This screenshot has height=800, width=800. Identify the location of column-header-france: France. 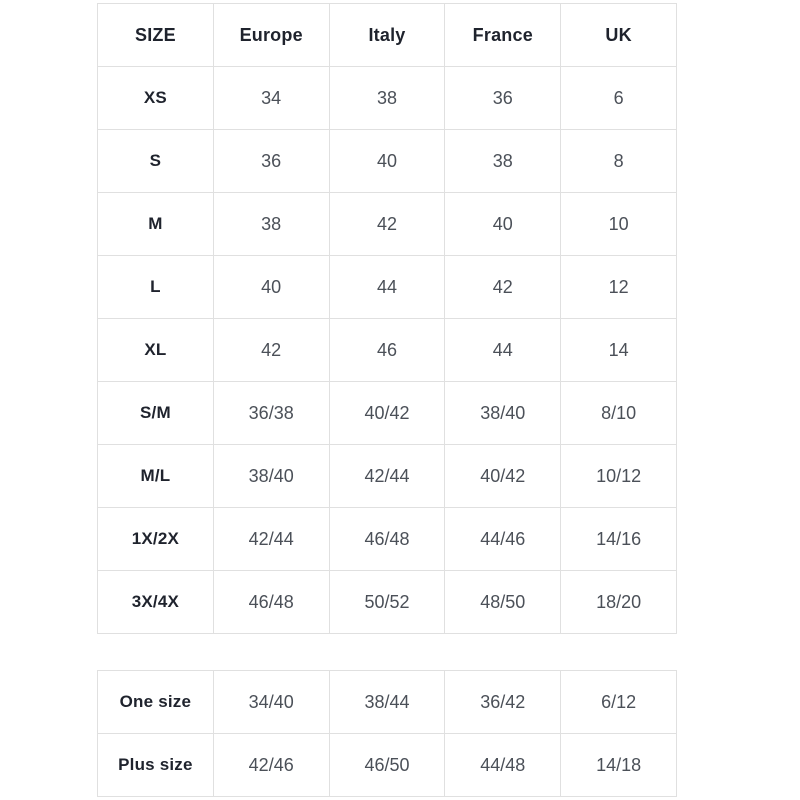
(503, 35).